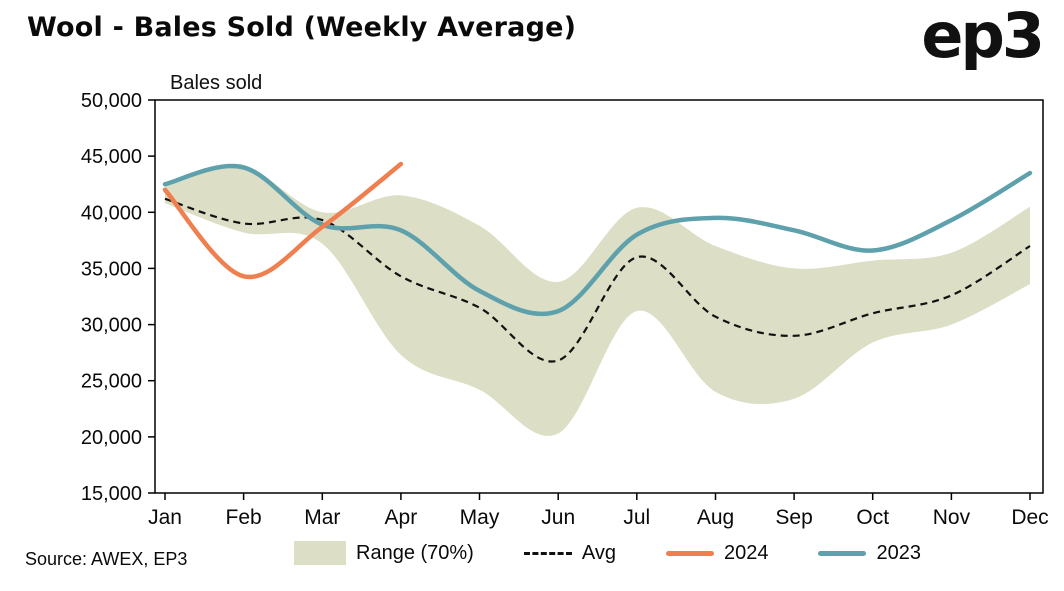 The width and height of the screenshot is (1064, 591). Describe the element at coordinates (283, 220) in the screenshot. I see `line-2024` at that location.